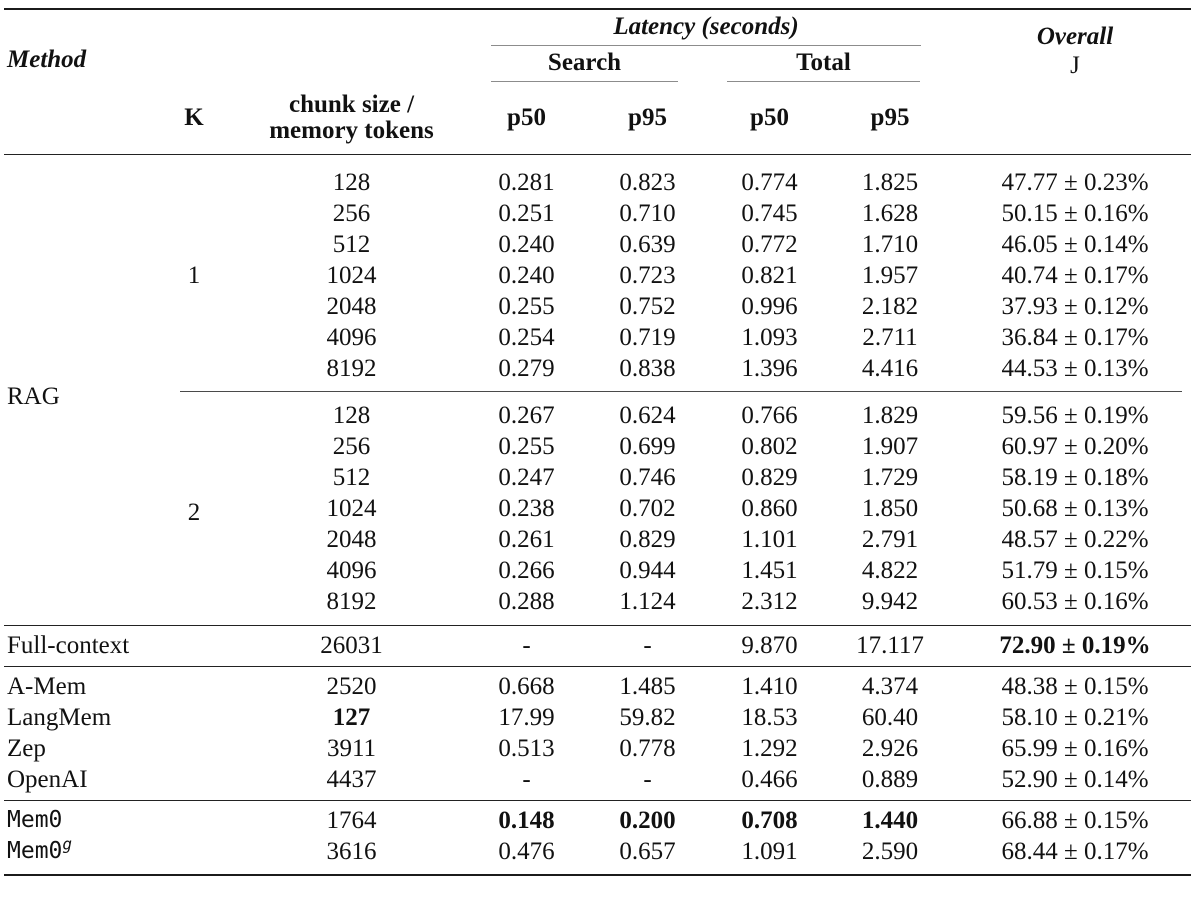  Describe the element at coordinates (1075, 415) in the screenshot. I see `overall-cell: 59.56 ± 0.19%` at that location.